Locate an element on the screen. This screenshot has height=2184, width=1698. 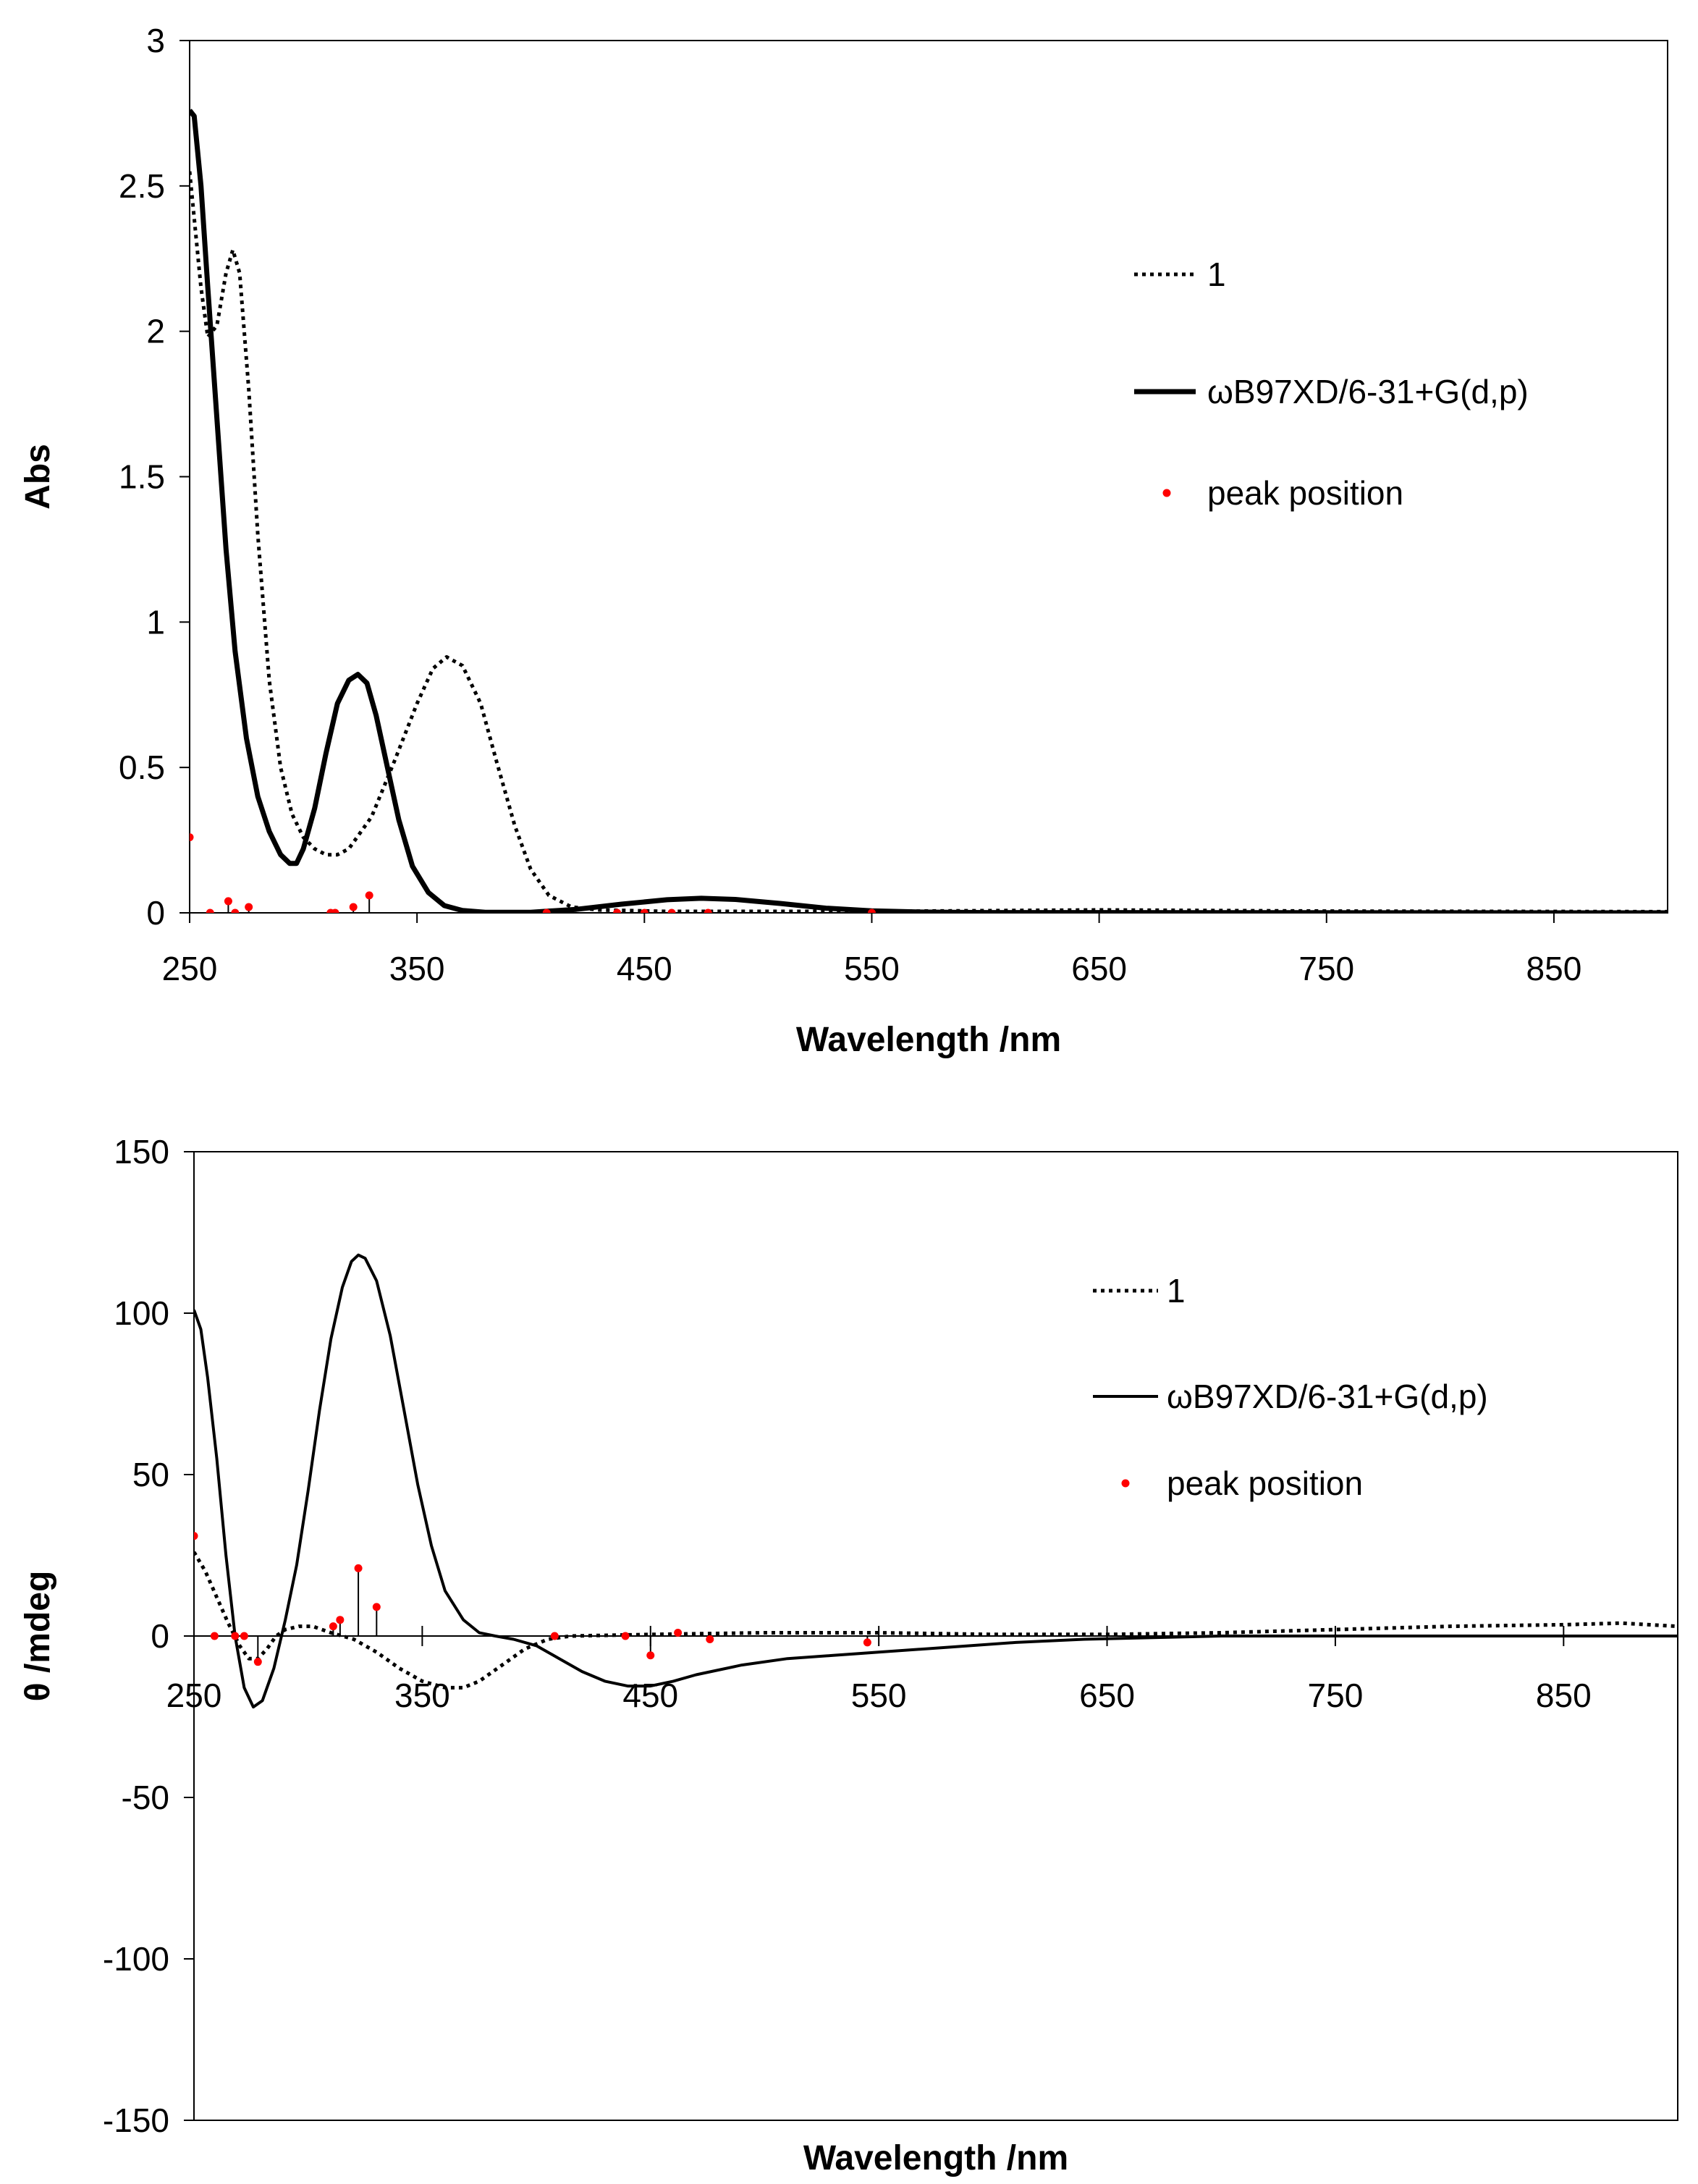
y-tick-label: 1 is located at coordinates (155, 622).